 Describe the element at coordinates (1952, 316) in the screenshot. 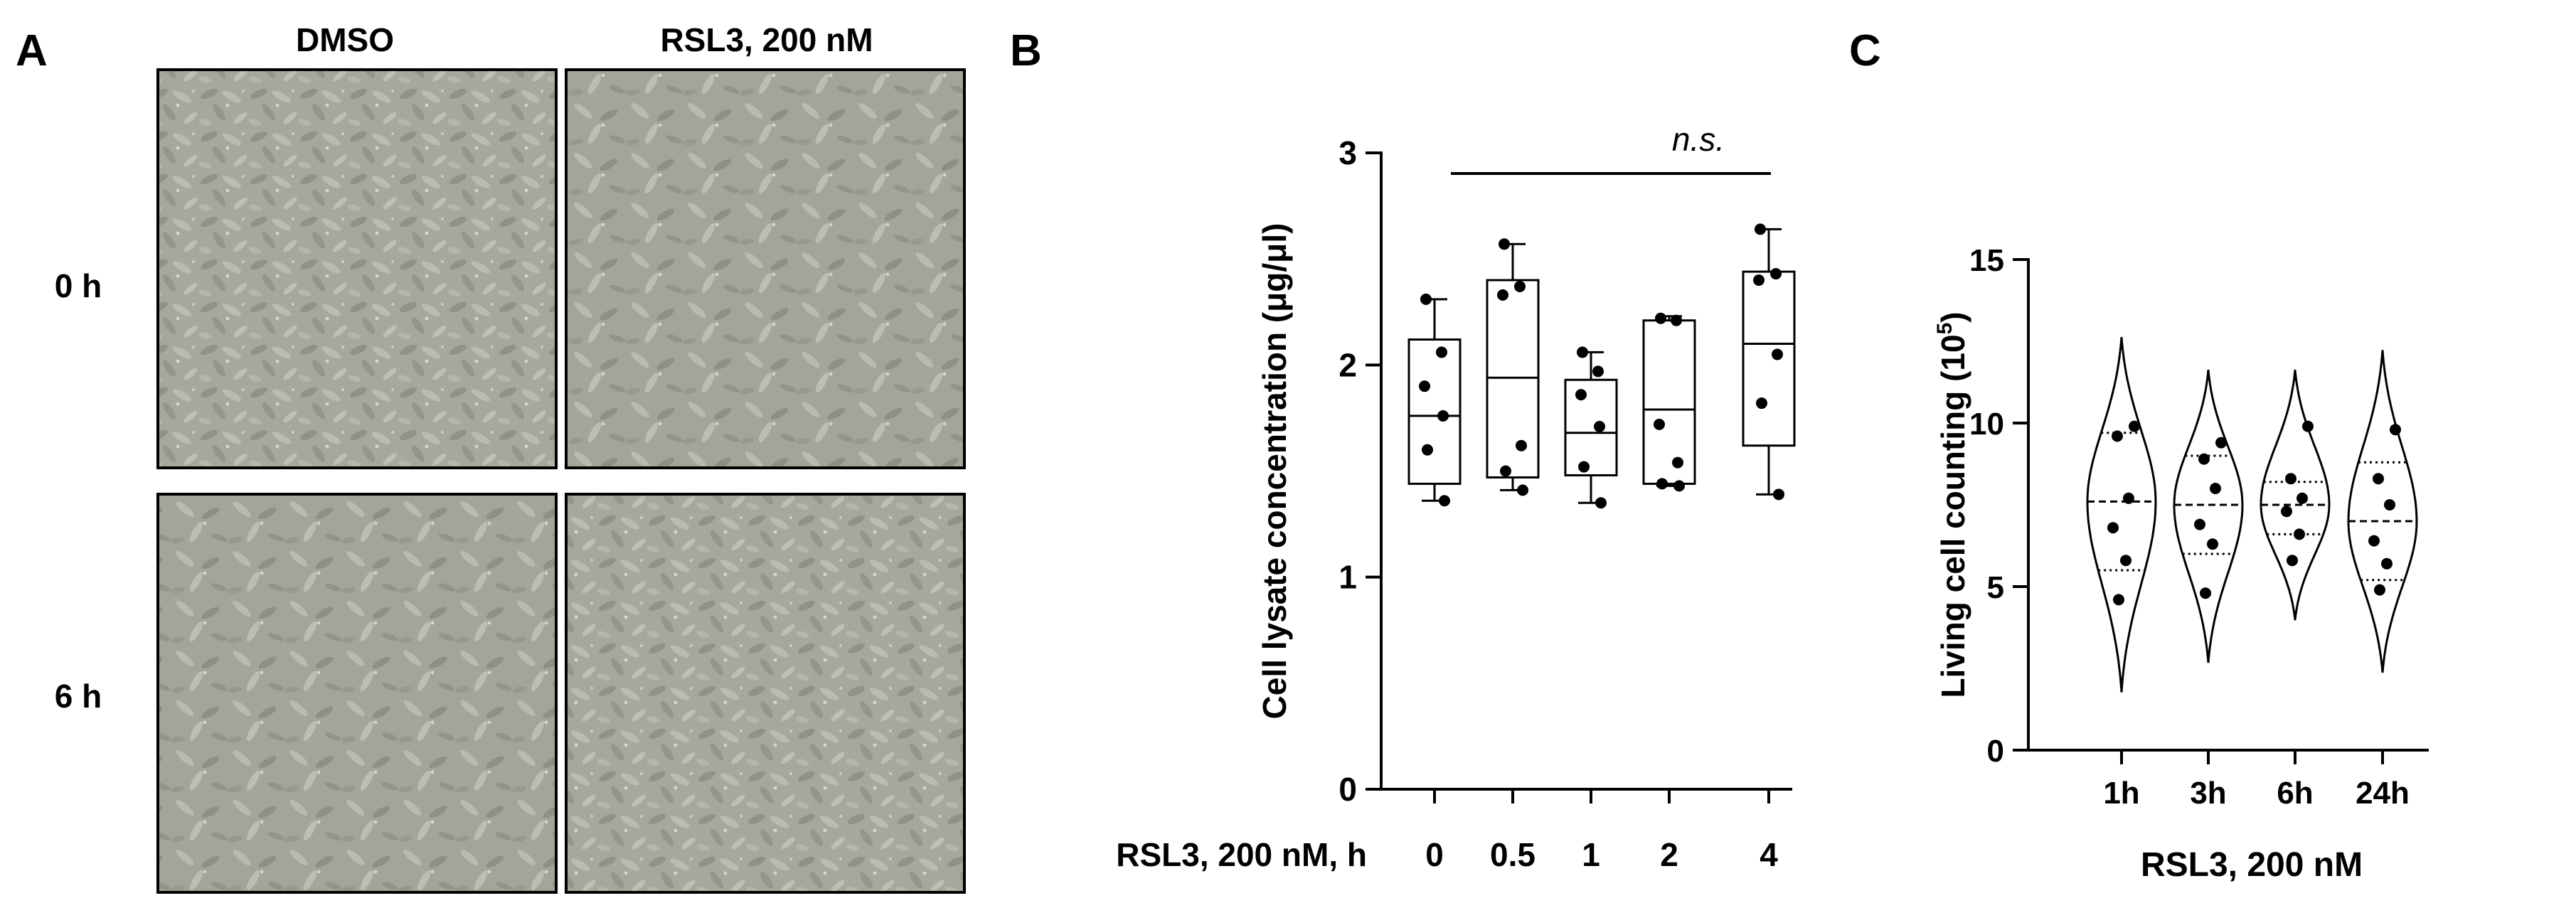

I see `y-axis-label-close: )` at that location.